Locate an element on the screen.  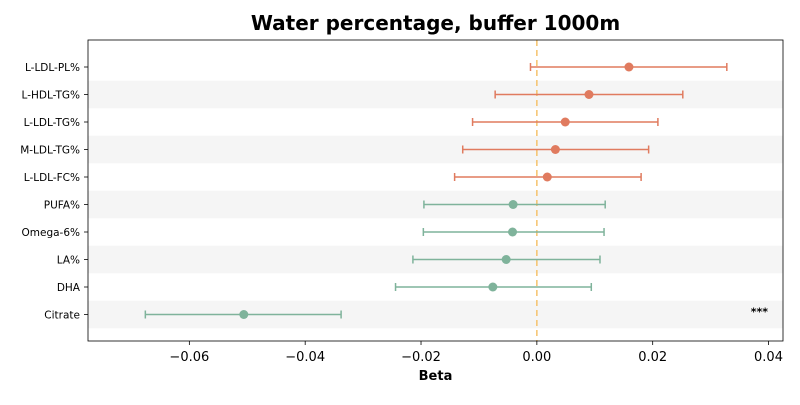
chart-title: Water percentage, buffer 1000m is located at coordinates (435, 23).